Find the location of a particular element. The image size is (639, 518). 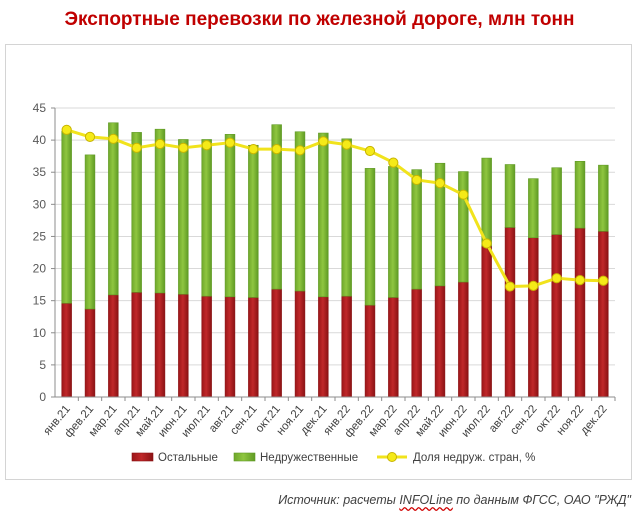

y-tick-label: 20 is located at coordinates (40, 269).